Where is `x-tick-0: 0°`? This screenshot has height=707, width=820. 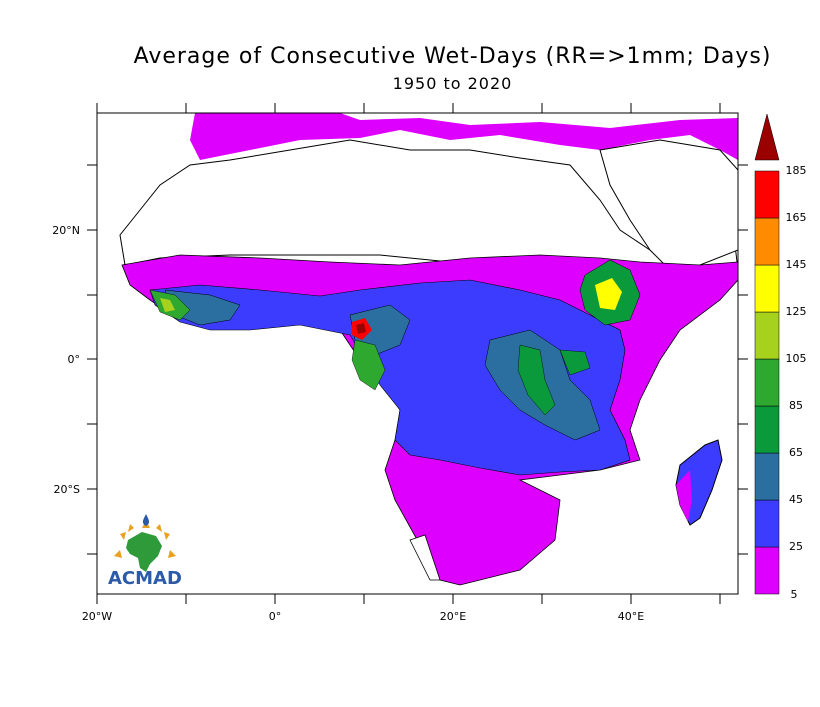
x-tick-0: 0° is located at coordinates (275, 616).